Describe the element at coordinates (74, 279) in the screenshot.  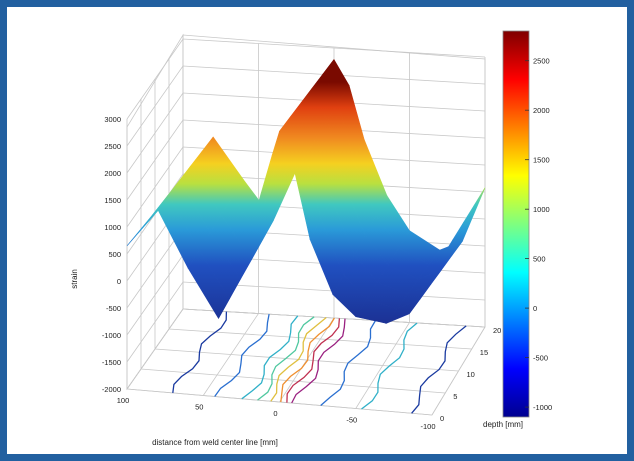
I see `z-axis-label: strain` at that location.